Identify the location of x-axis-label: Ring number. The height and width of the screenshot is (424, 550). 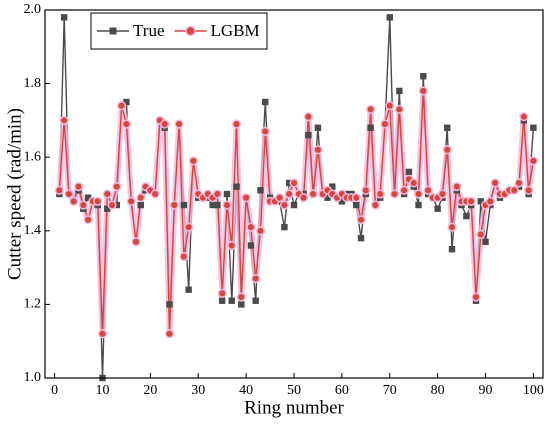
(294, 407).